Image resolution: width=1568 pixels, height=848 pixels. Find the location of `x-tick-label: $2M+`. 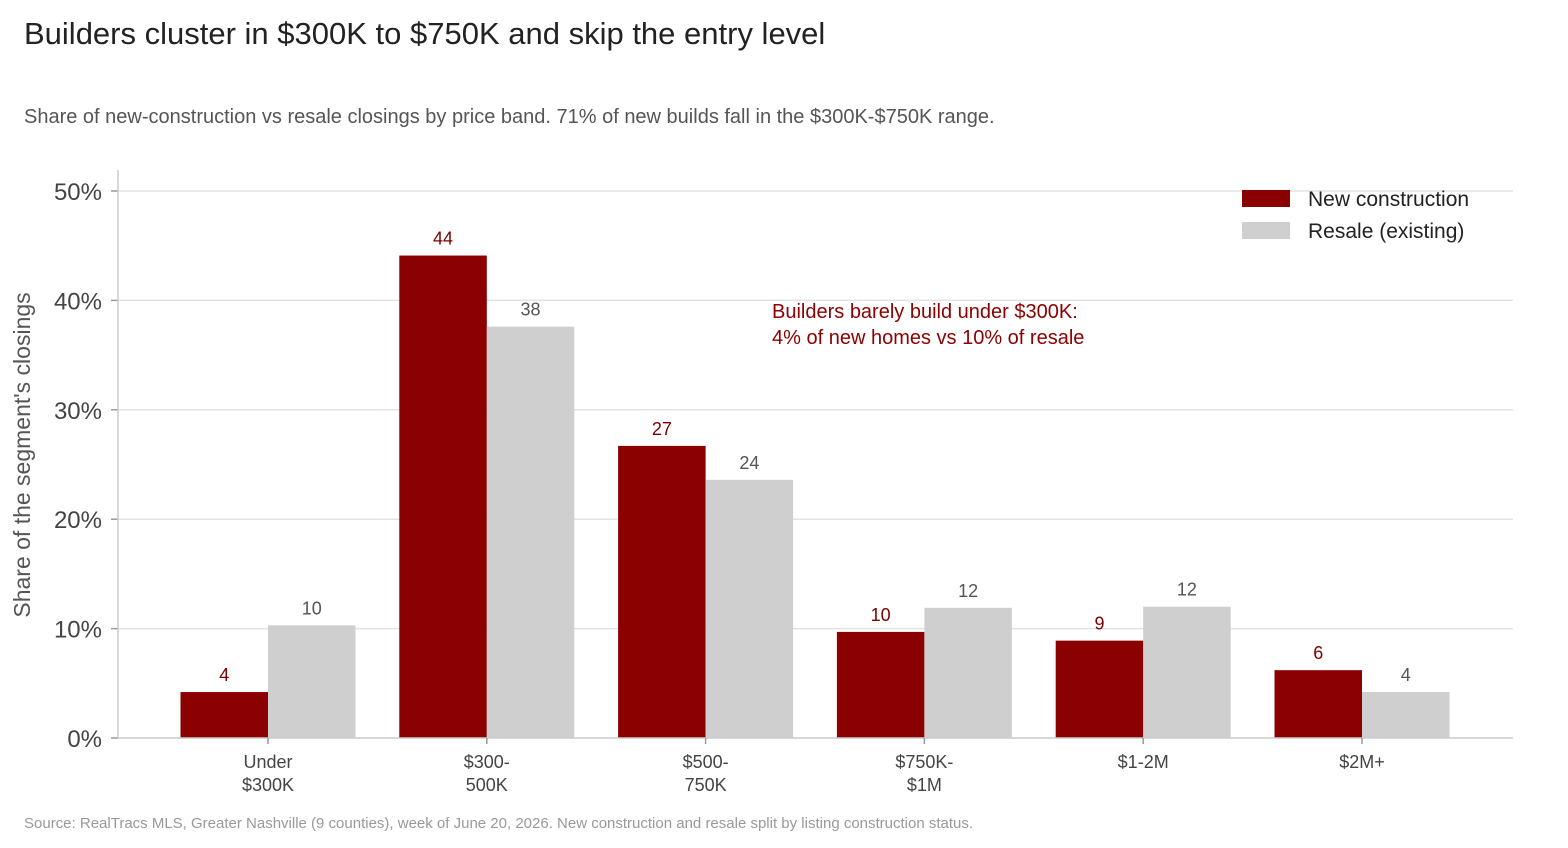

x-tick-label: $2M+ is located at coordinates (1362, 762).